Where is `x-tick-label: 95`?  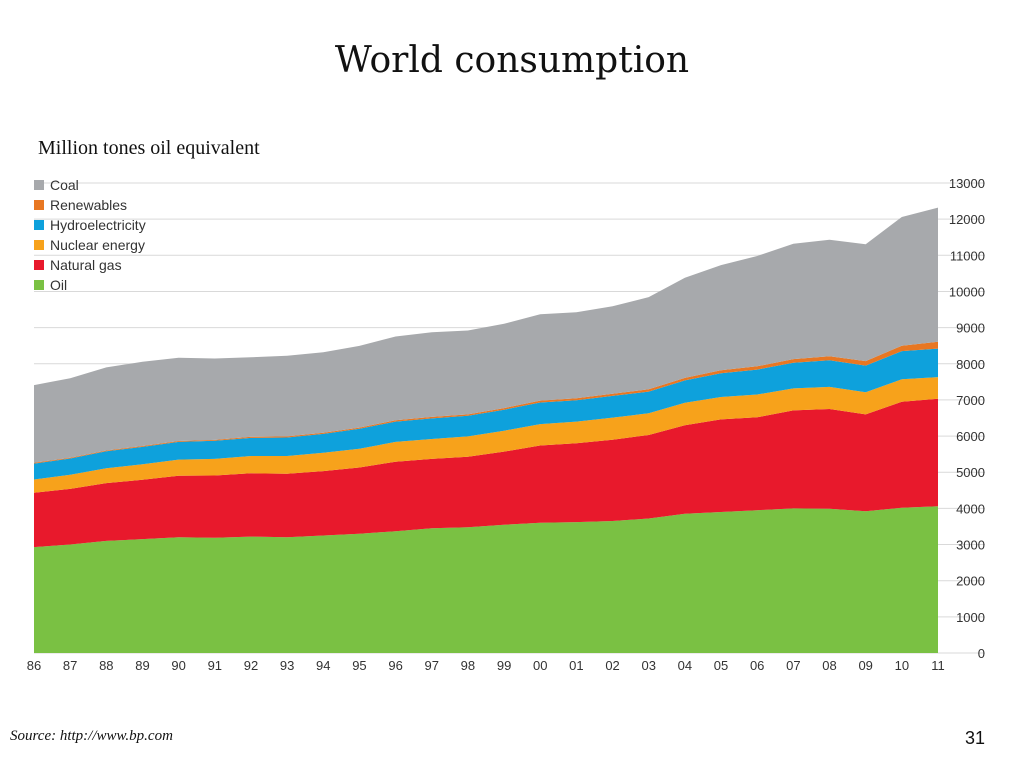 x-tick-label: 95 is located at coordinates (359, 665).